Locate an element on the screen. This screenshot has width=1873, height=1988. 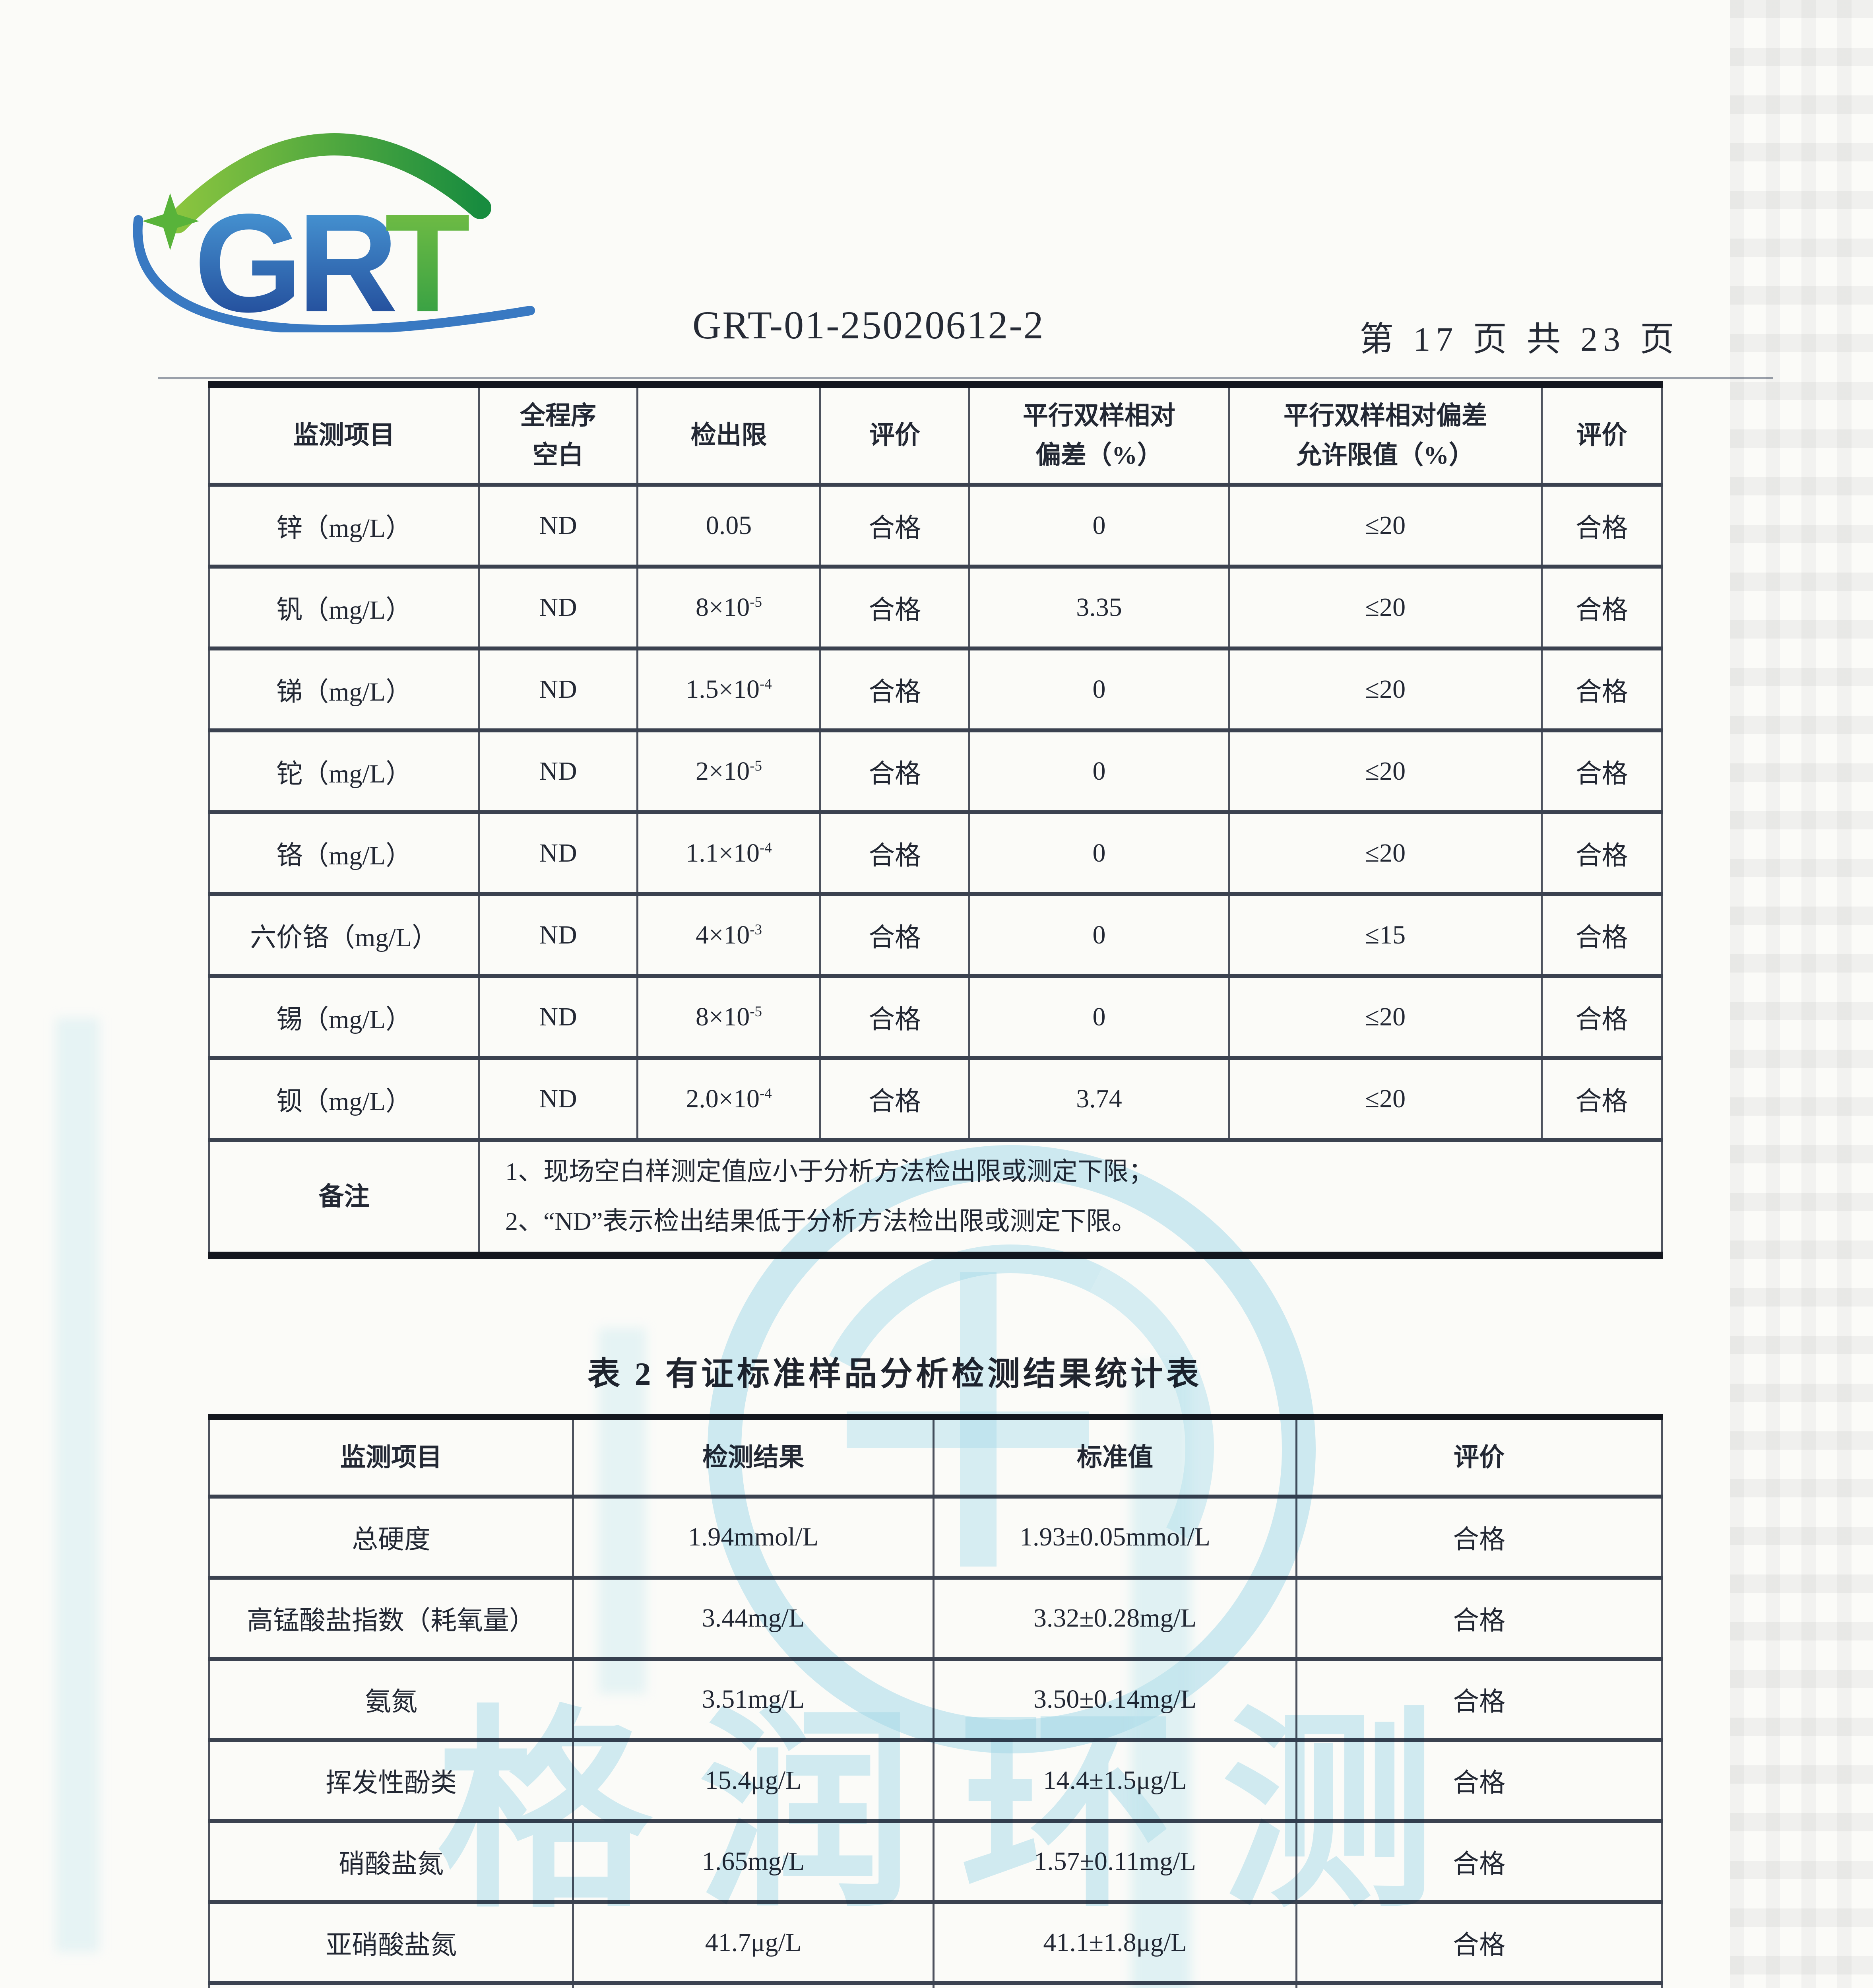
table-row: 亚硝酸盐氮 41.7μg/L 41.1±1.8μg/L 合格 is located at coordinates (936, 1941).